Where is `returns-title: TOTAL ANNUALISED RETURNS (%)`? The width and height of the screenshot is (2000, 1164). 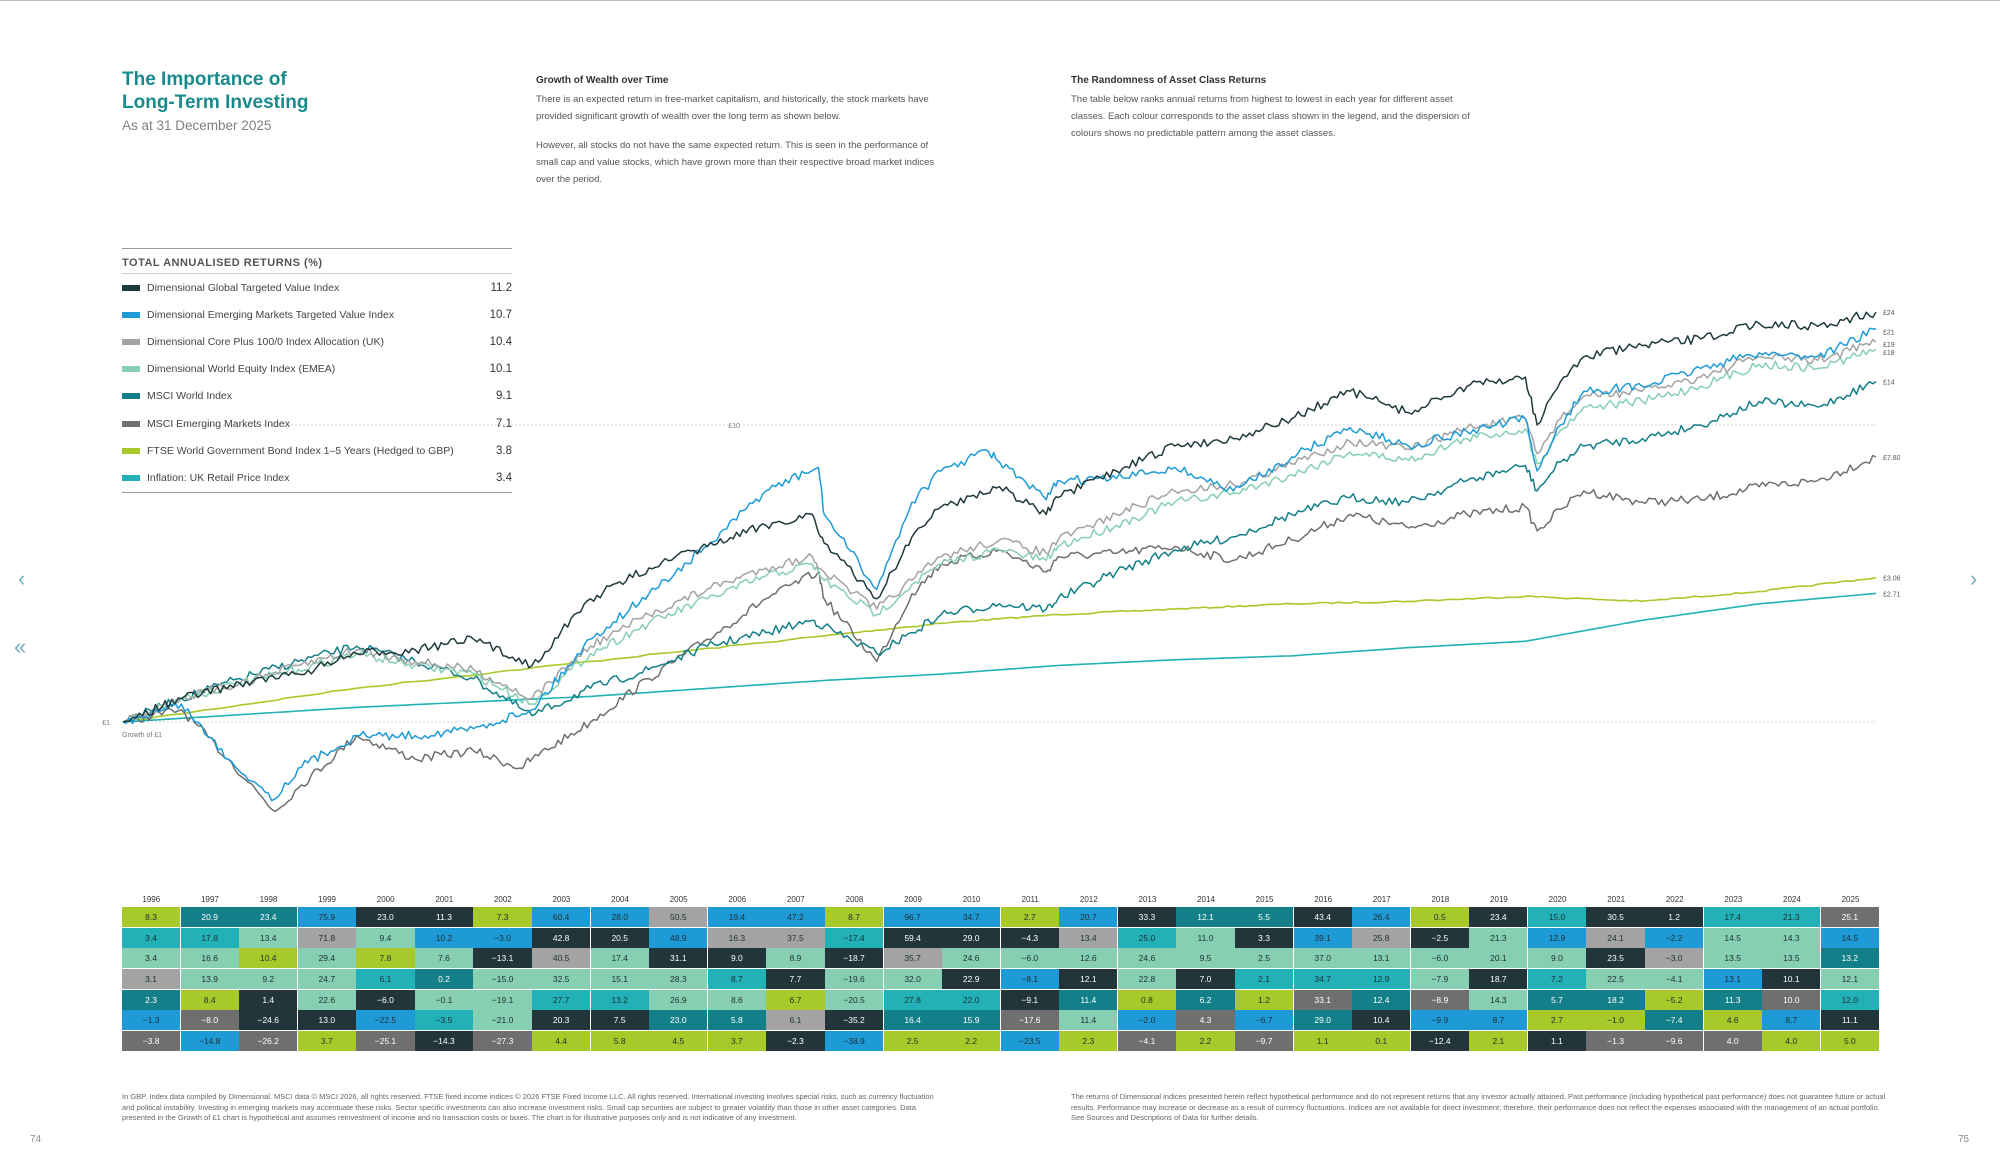 returns-title: TOTAL ANNUALISED RETURNS (%) is located at coordinates (317, 261).